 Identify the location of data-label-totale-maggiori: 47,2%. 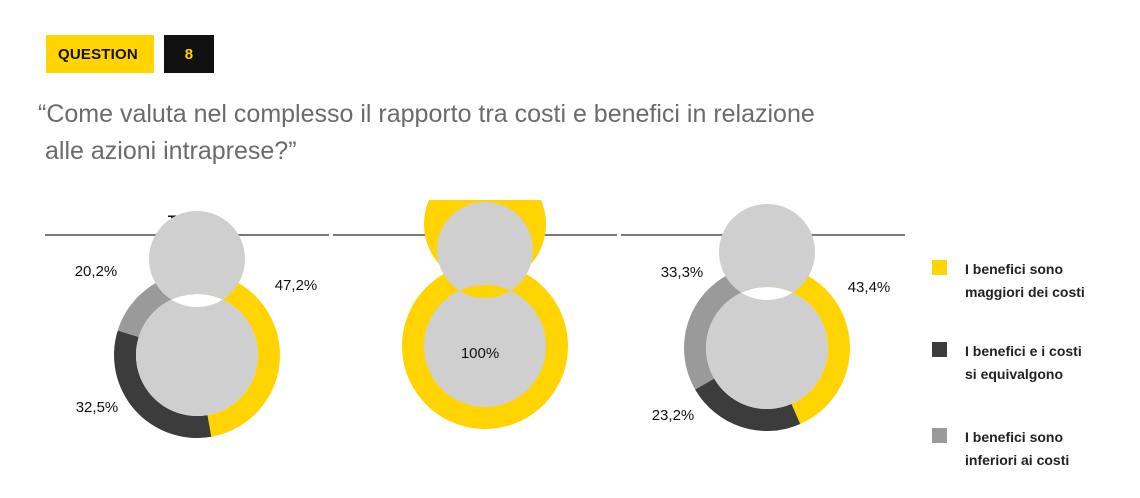
(296, 285).